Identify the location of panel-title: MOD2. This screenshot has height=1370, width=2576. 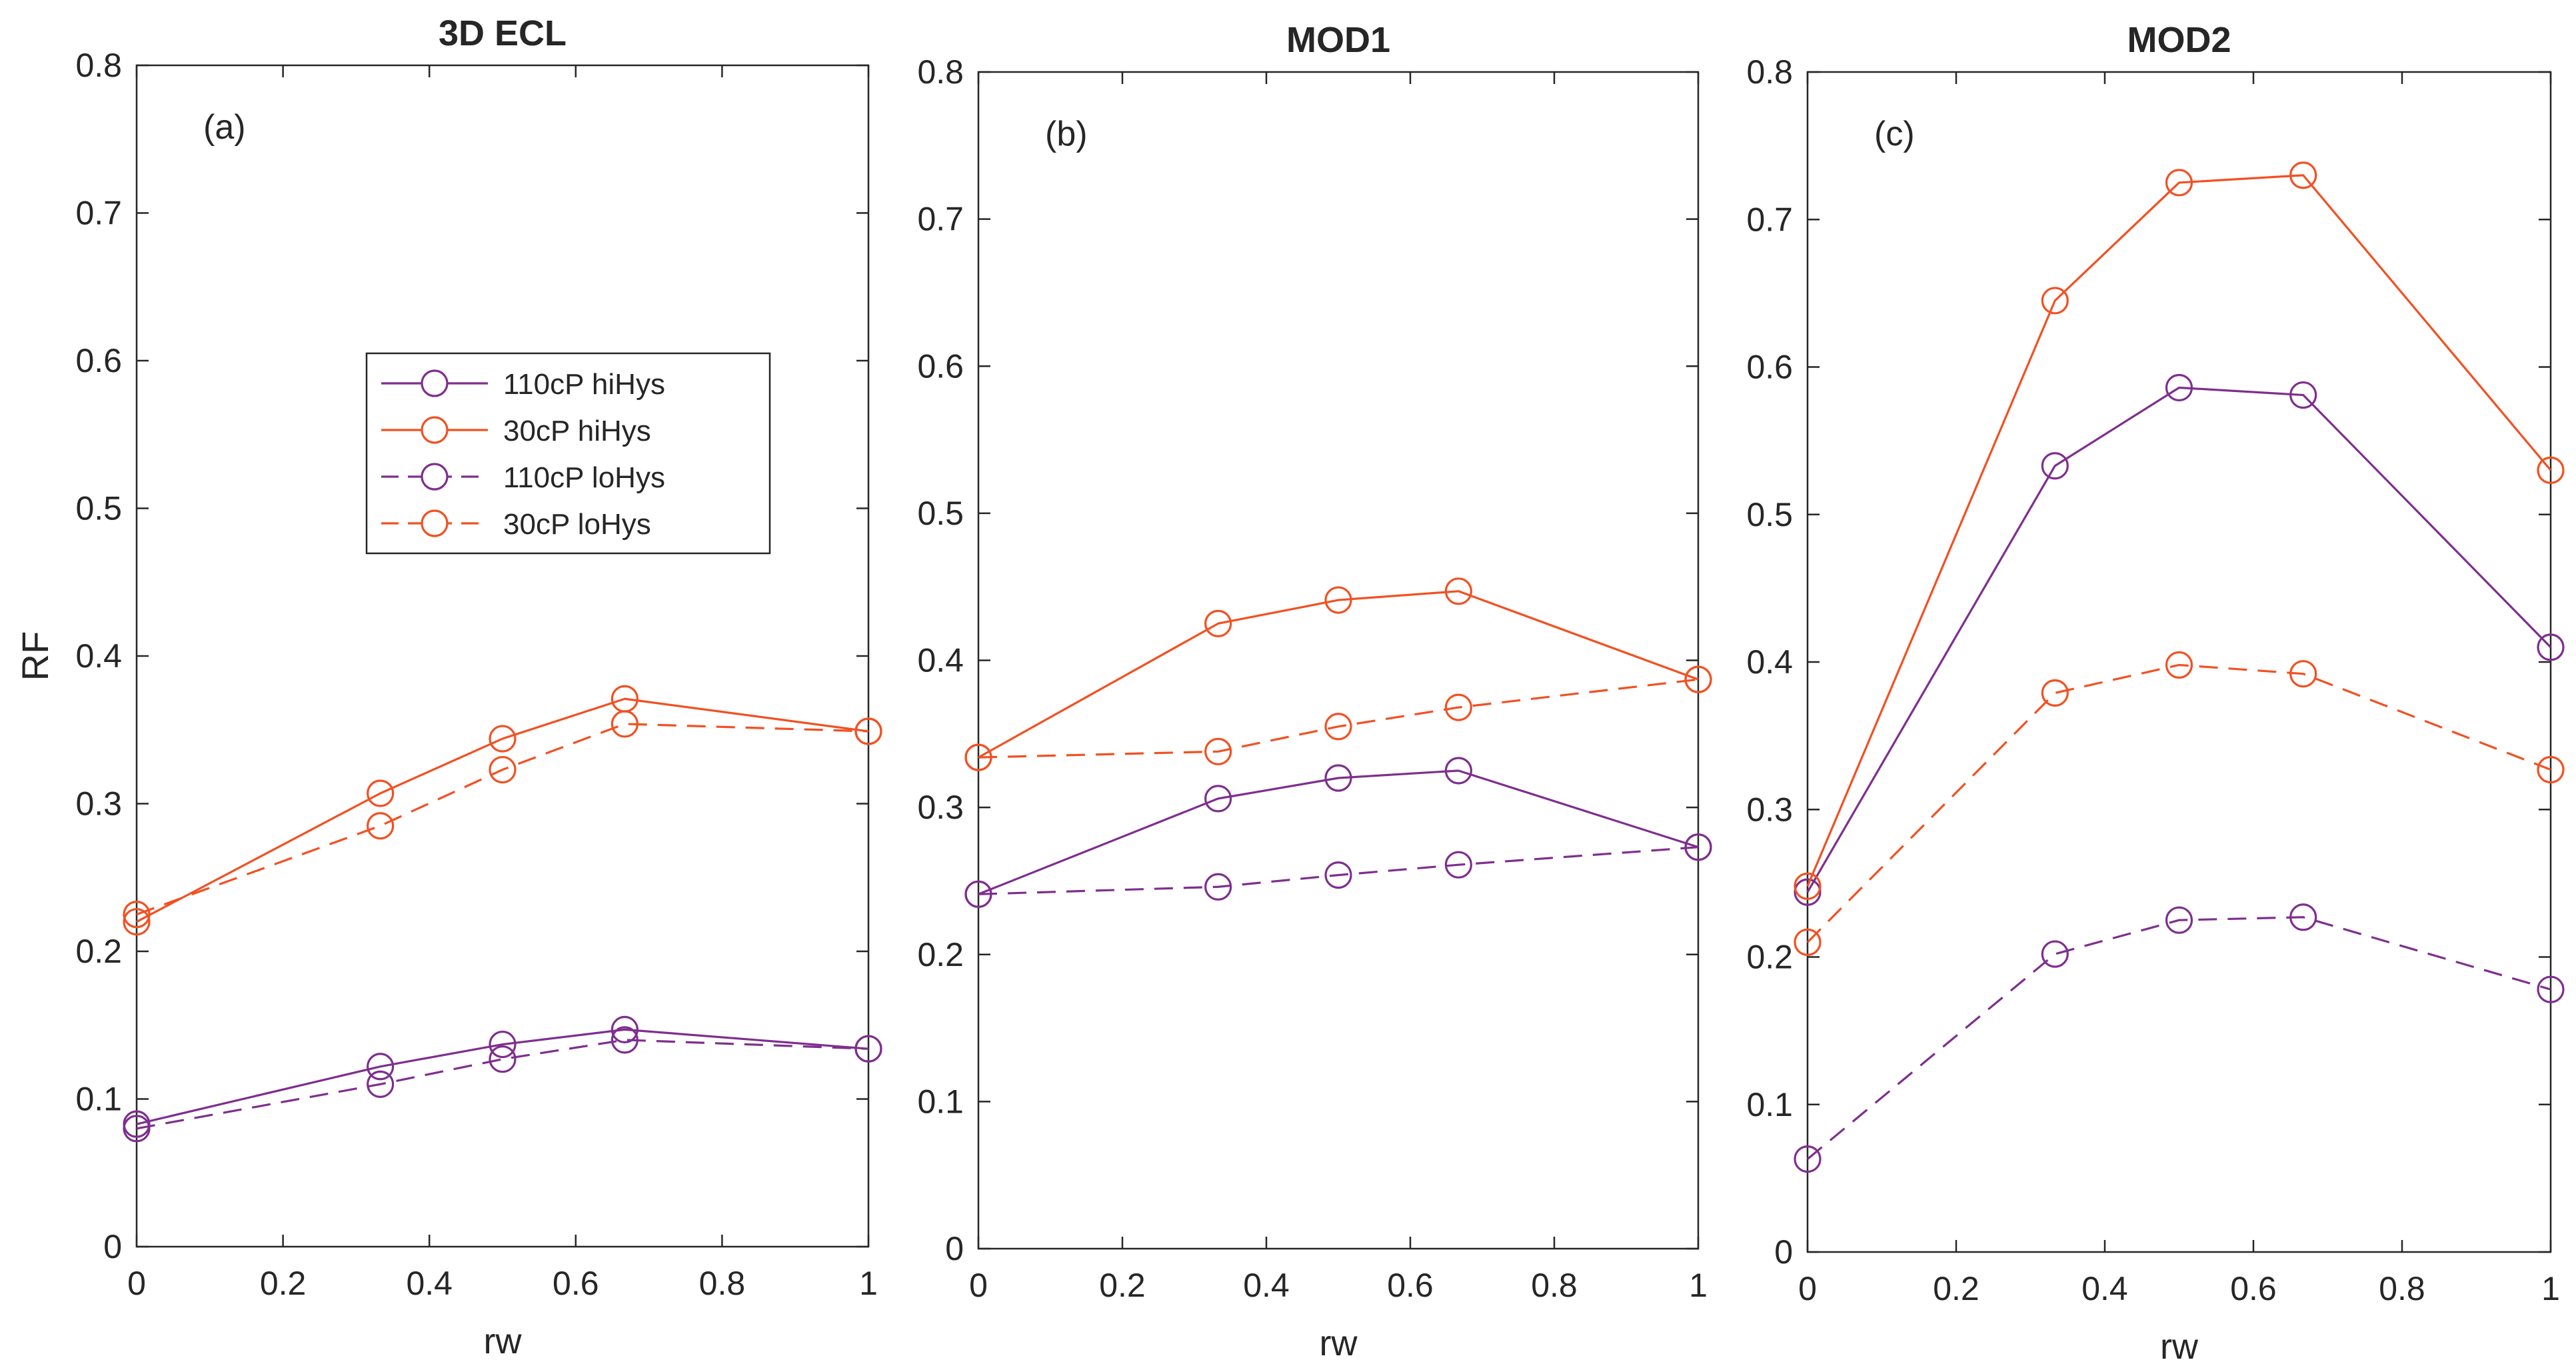
(2179, 40).